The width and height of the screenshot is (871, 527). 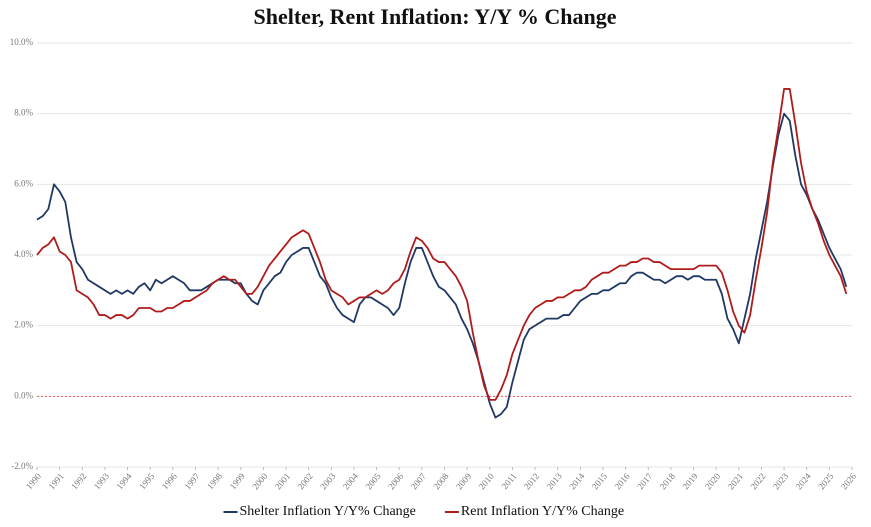 What do you see at coordinates (22, 466) in the screenshot?
I see `y-tick-label: -2.0%` at bounding box center [22, 466].